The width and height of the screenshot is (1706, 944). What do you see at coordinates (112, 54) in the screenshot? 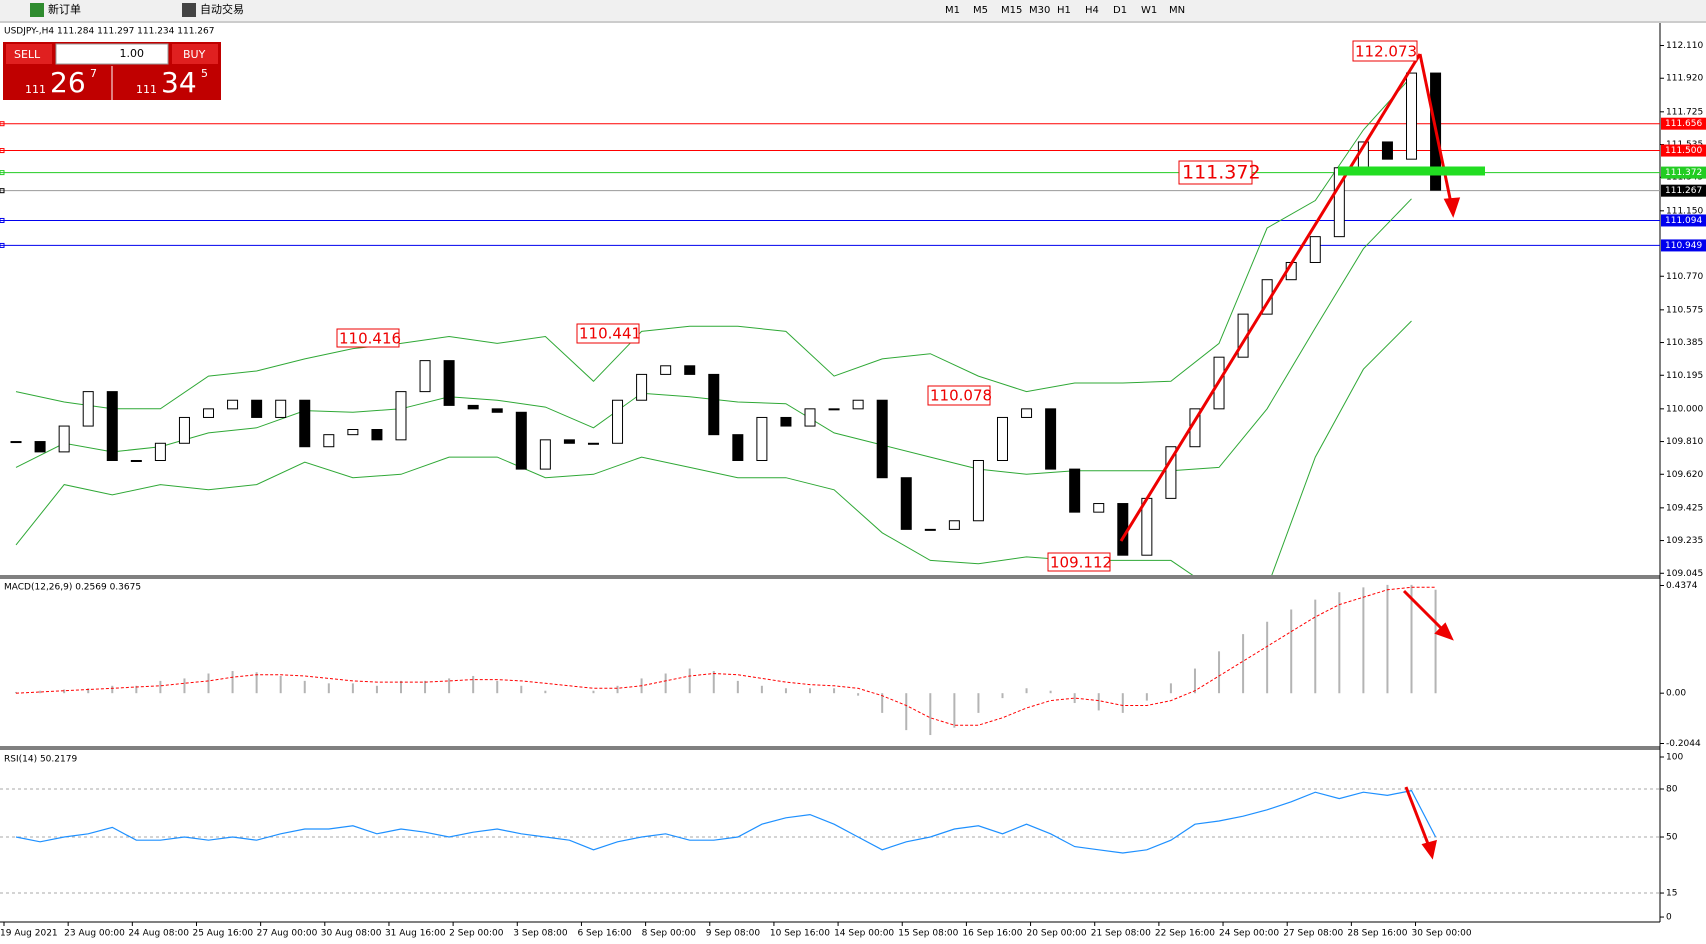
I see `lots-input` at bounding box center [112, 54].